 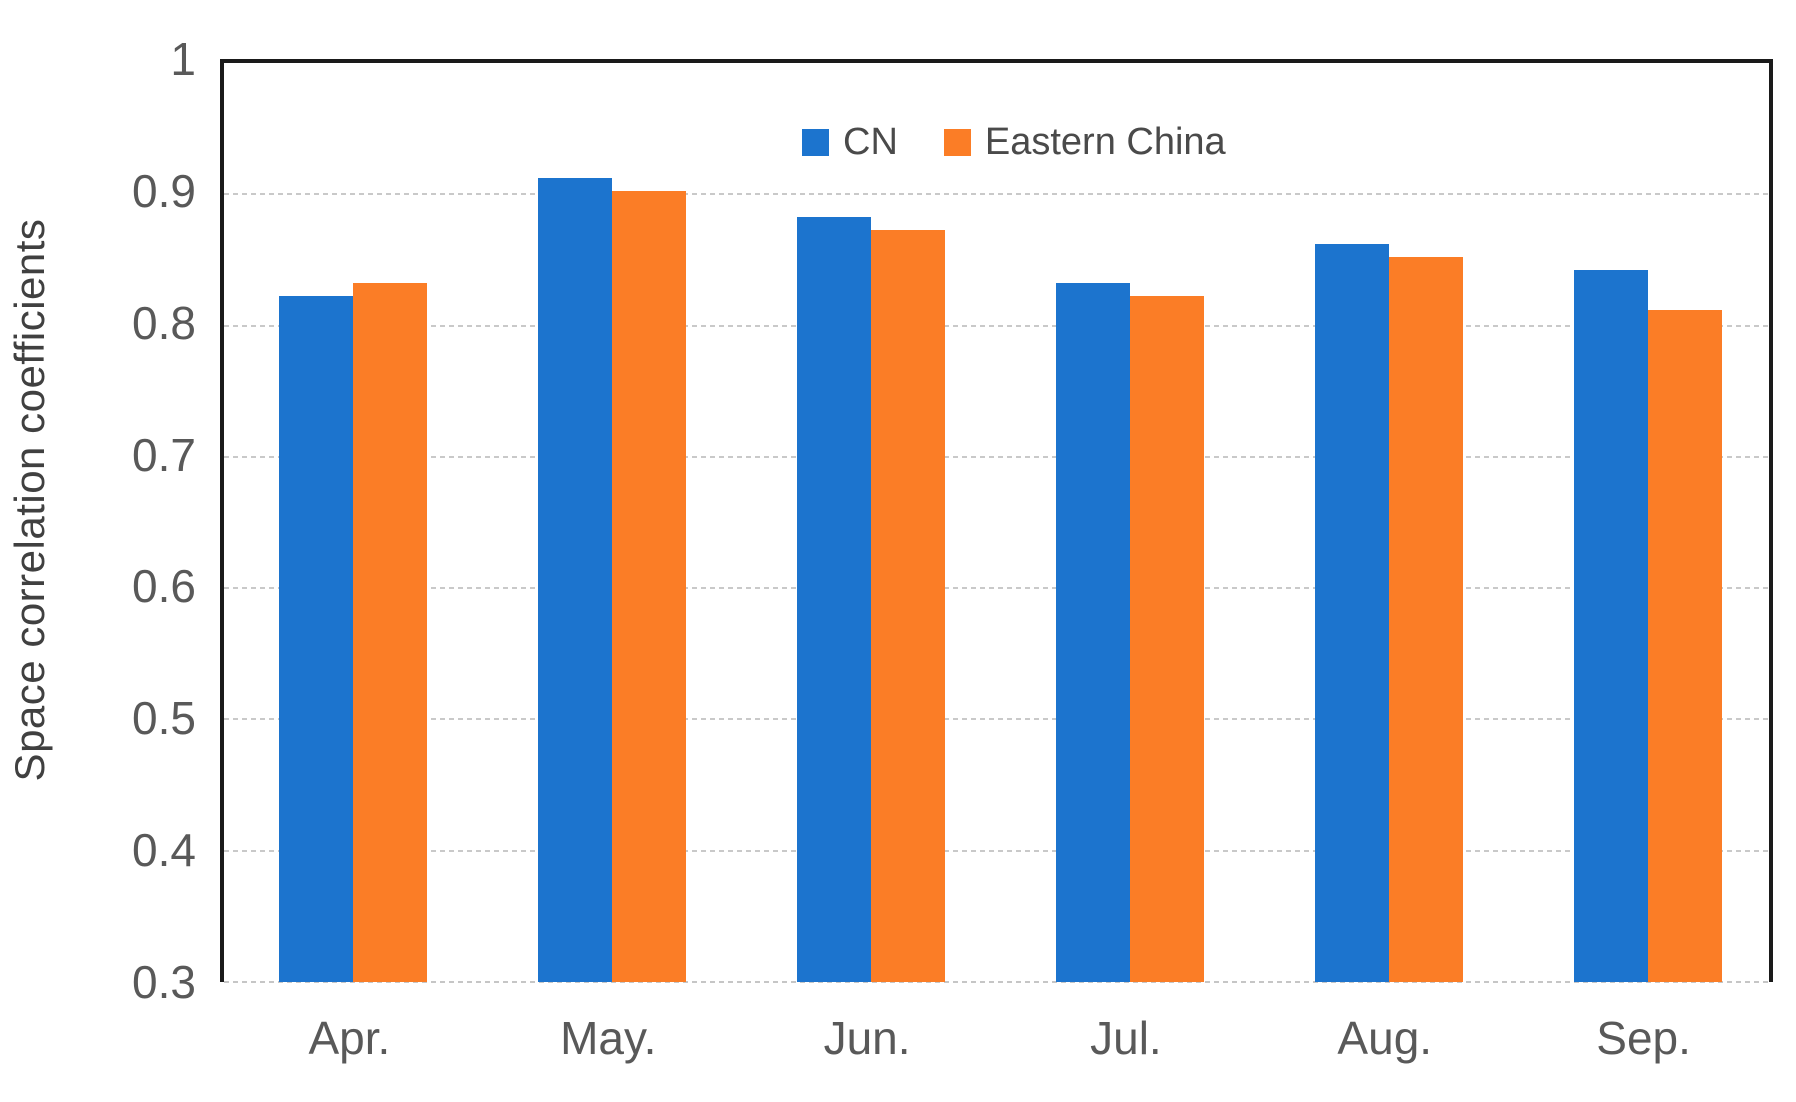 What do you see at coordinates (867, 1038) in the screenshot?
I see `x-tick-label: Jun.` at bounding box center [867, 1038].